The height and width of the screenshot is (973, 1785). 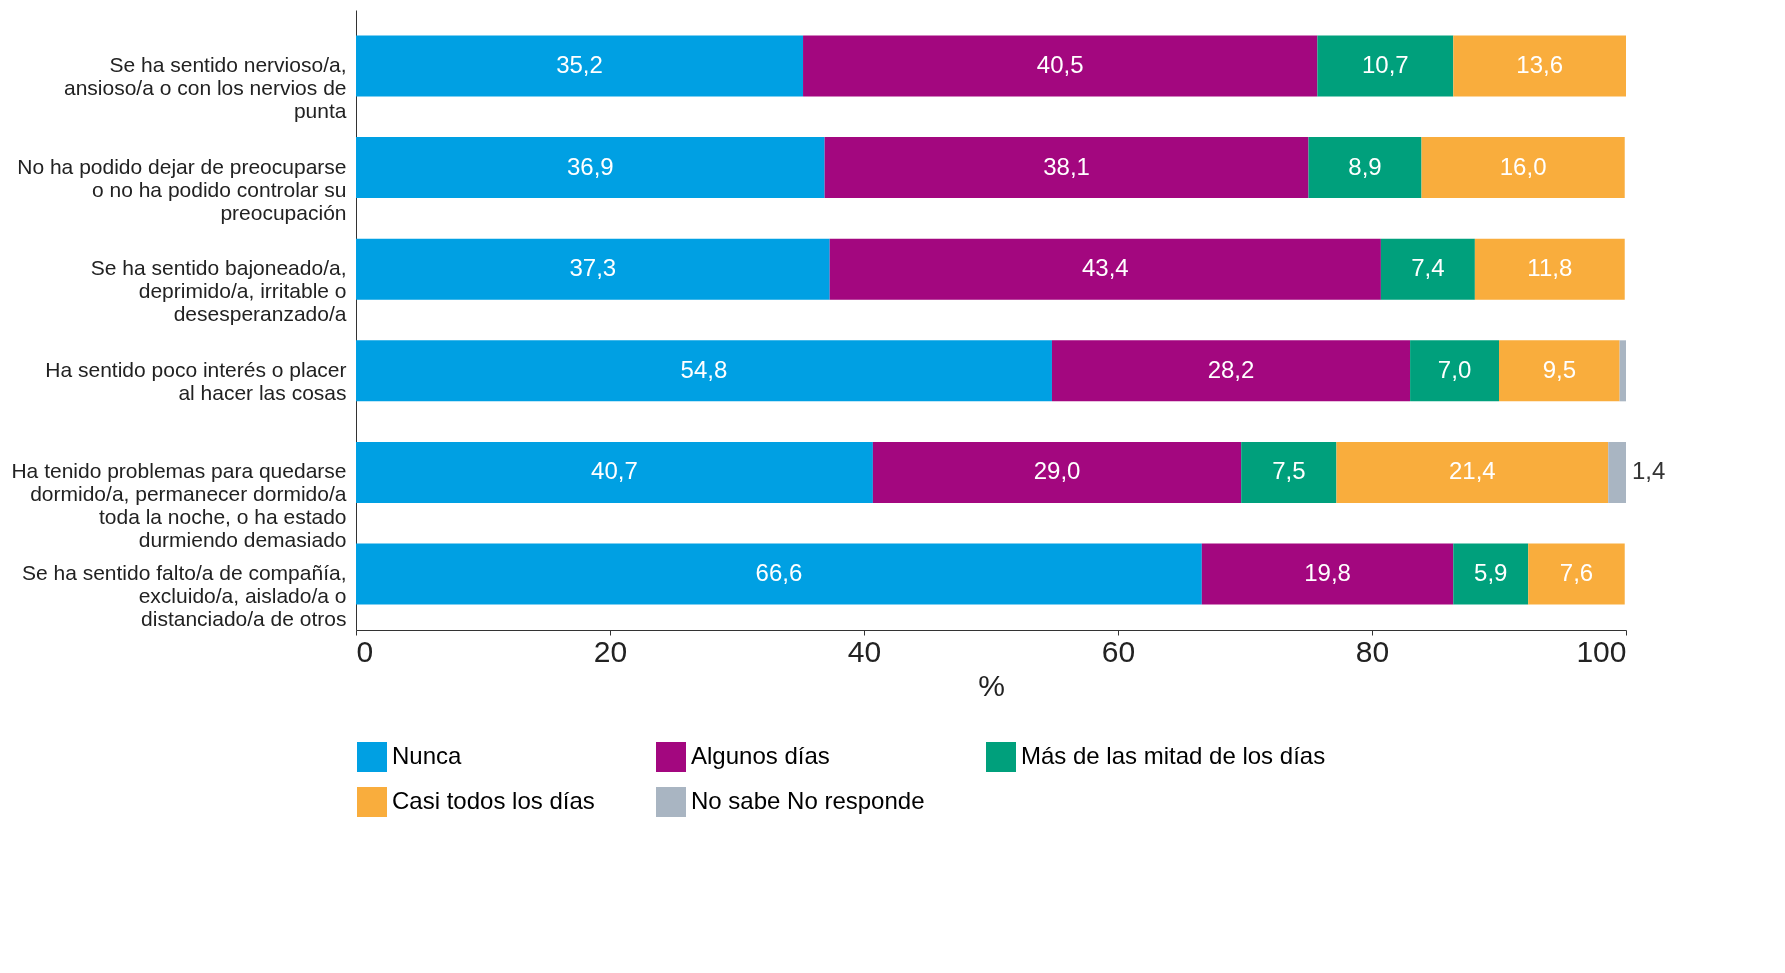 What do you see at coordinates (1559, 369) in the screenshot?
I see `data-label: 9,5` at bounding box center [1559, 369].